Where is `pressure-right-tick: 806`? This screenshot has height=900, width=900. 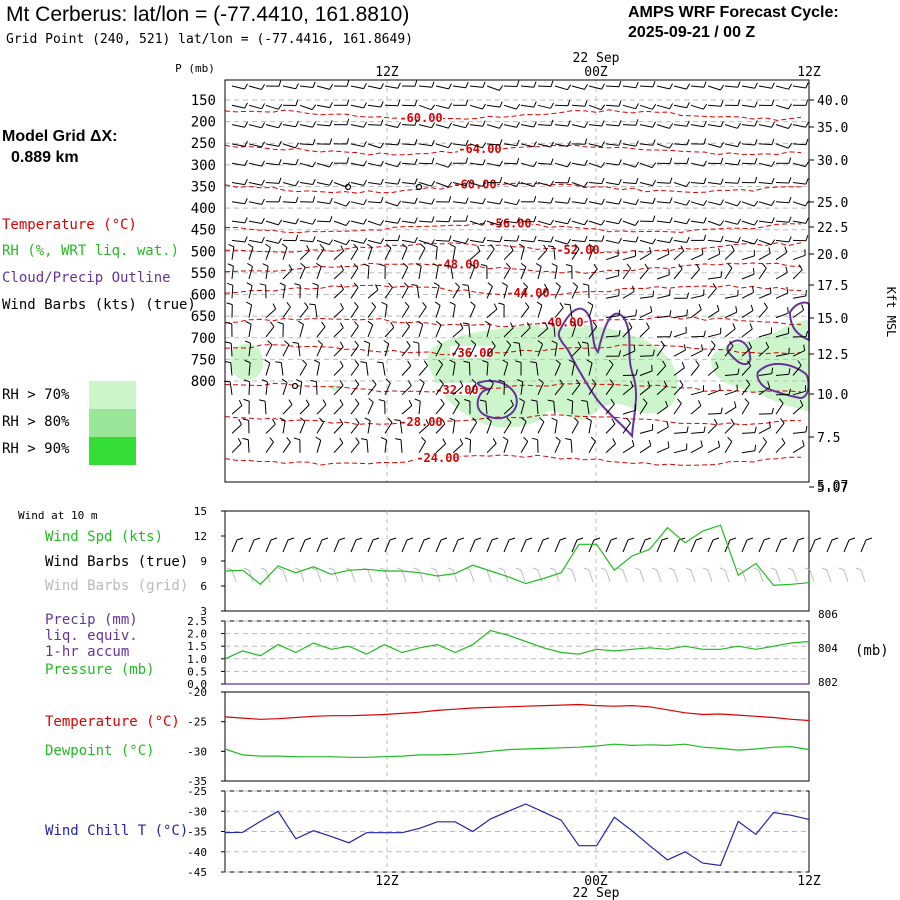
pressure-right-tick: 806 is located at coordinates (828, 614).